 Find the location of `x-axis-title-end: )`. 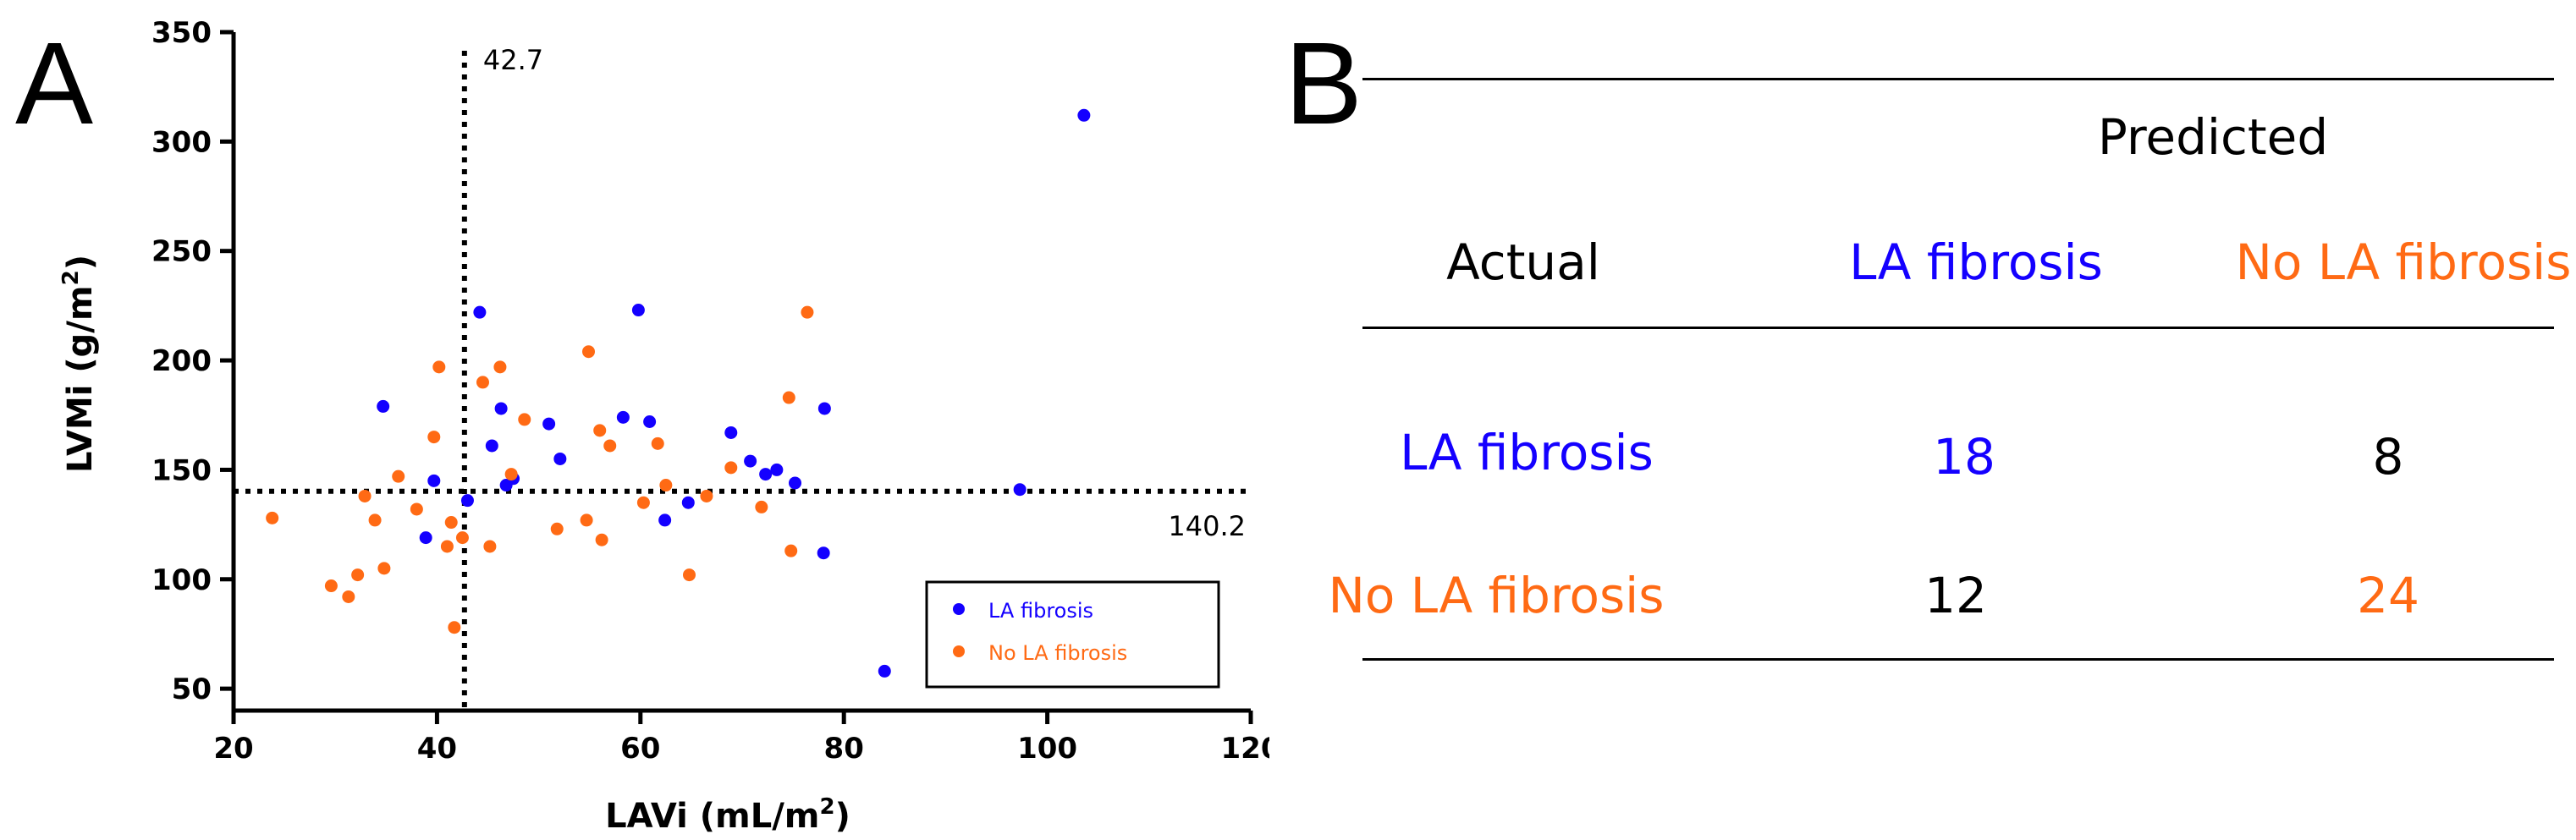

x-axis-title-end: ) is located at coordinates (842, 816).